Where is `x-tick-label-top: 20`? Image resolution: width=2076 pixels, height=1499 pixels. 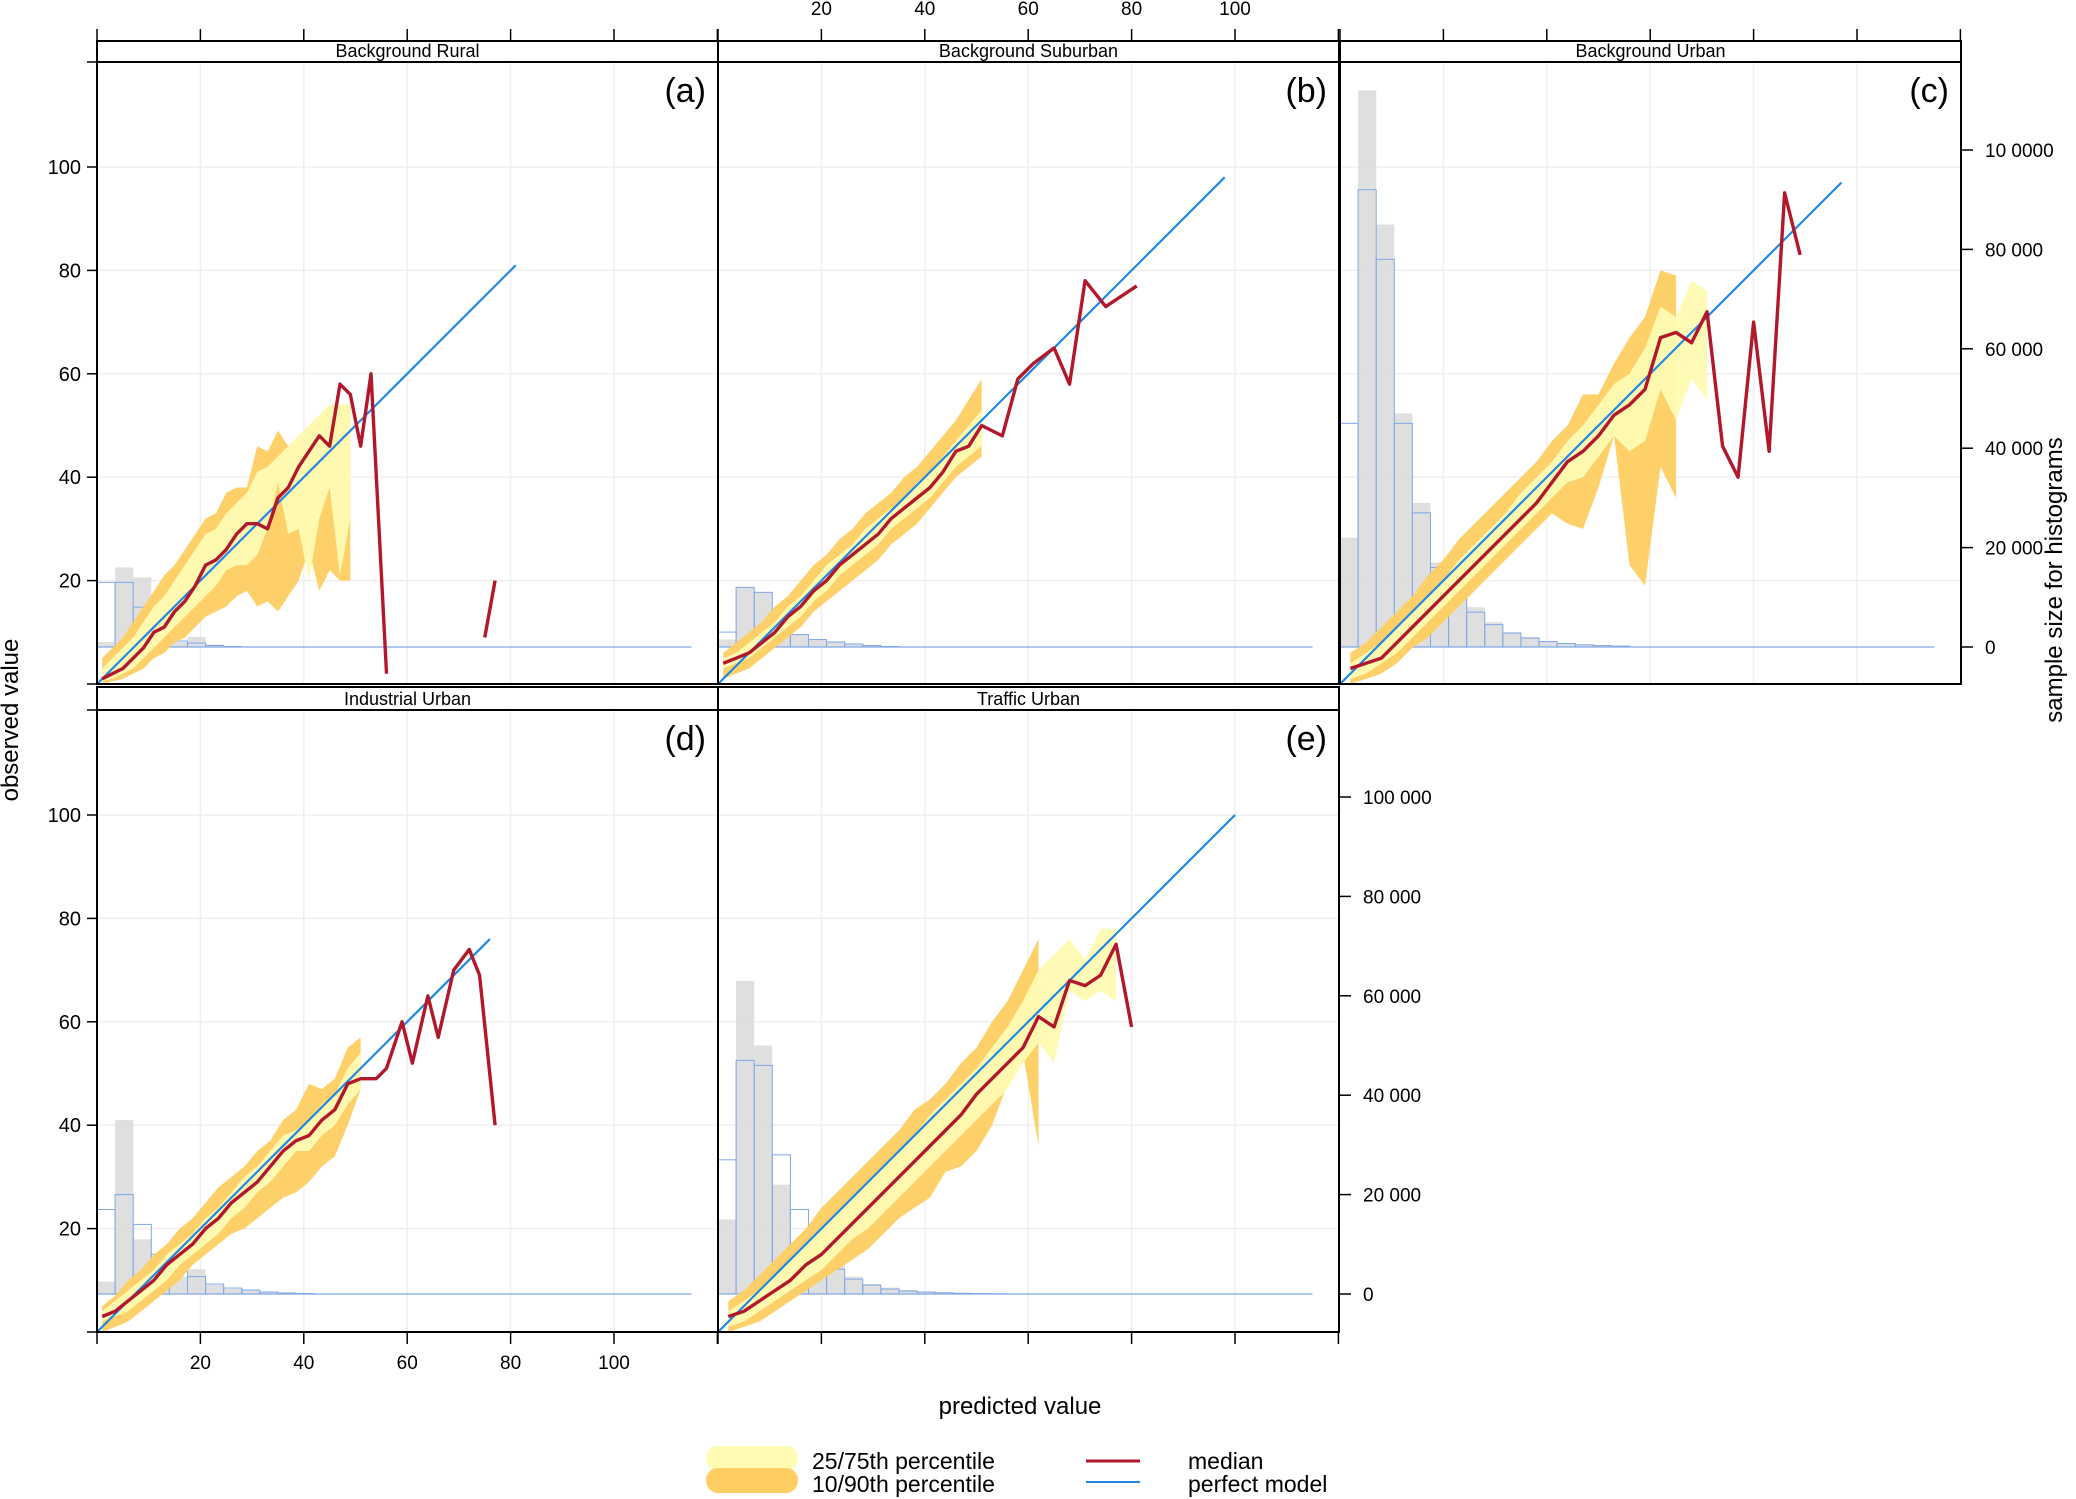
x-tick-label-top: 20 is located at coordinates (821, 10).